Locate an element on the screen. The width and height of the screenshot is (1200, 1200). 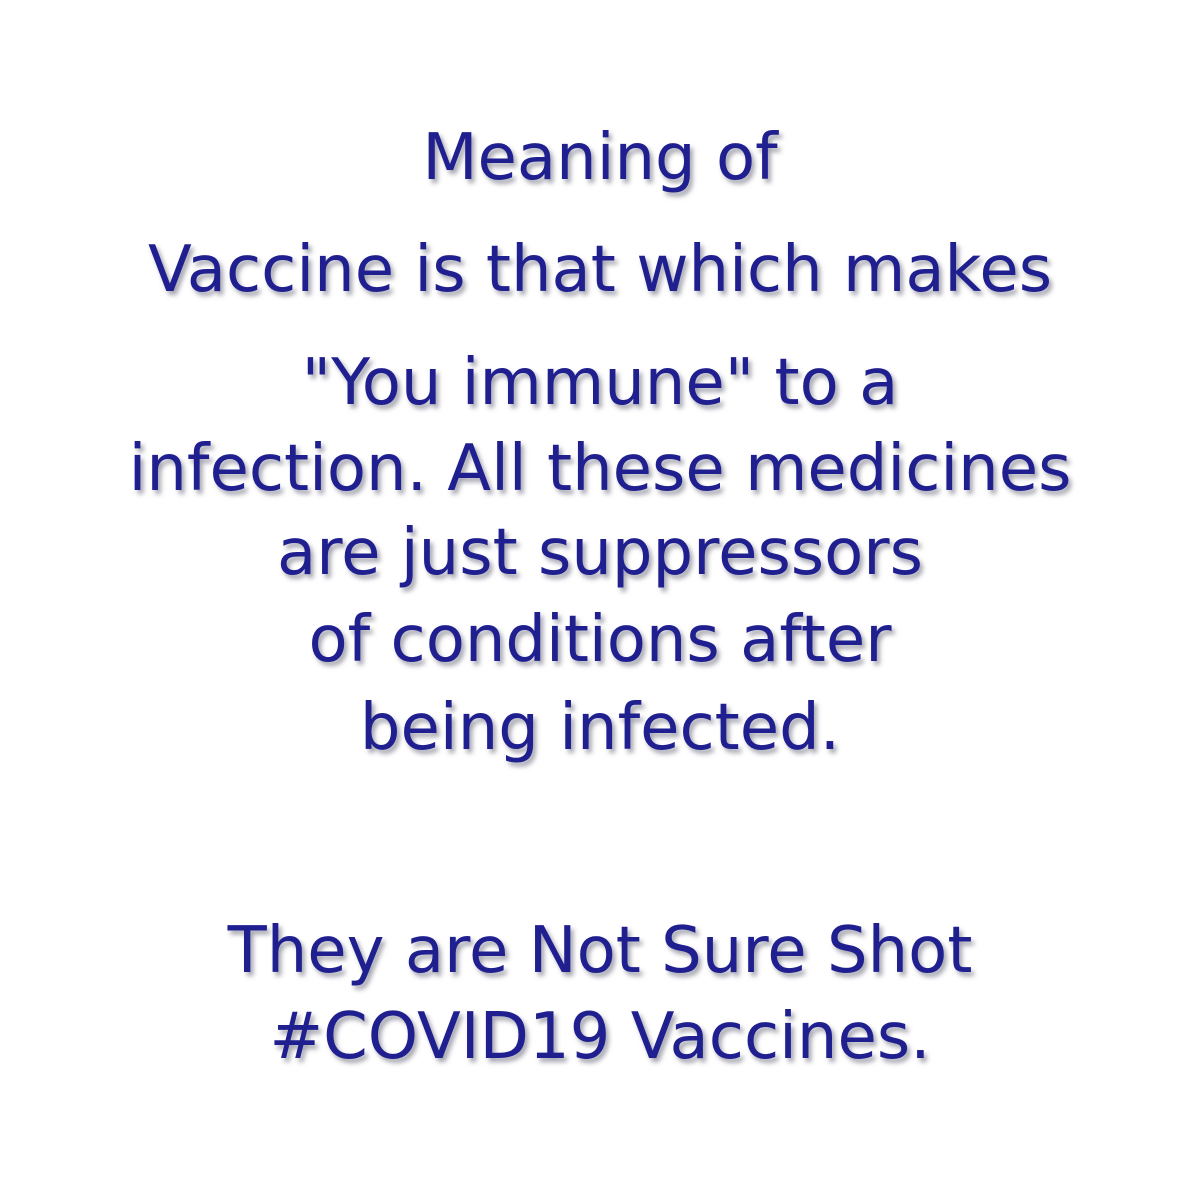
quote-line-8: They are Not Sure Shot is located at coordinates (600, 951).